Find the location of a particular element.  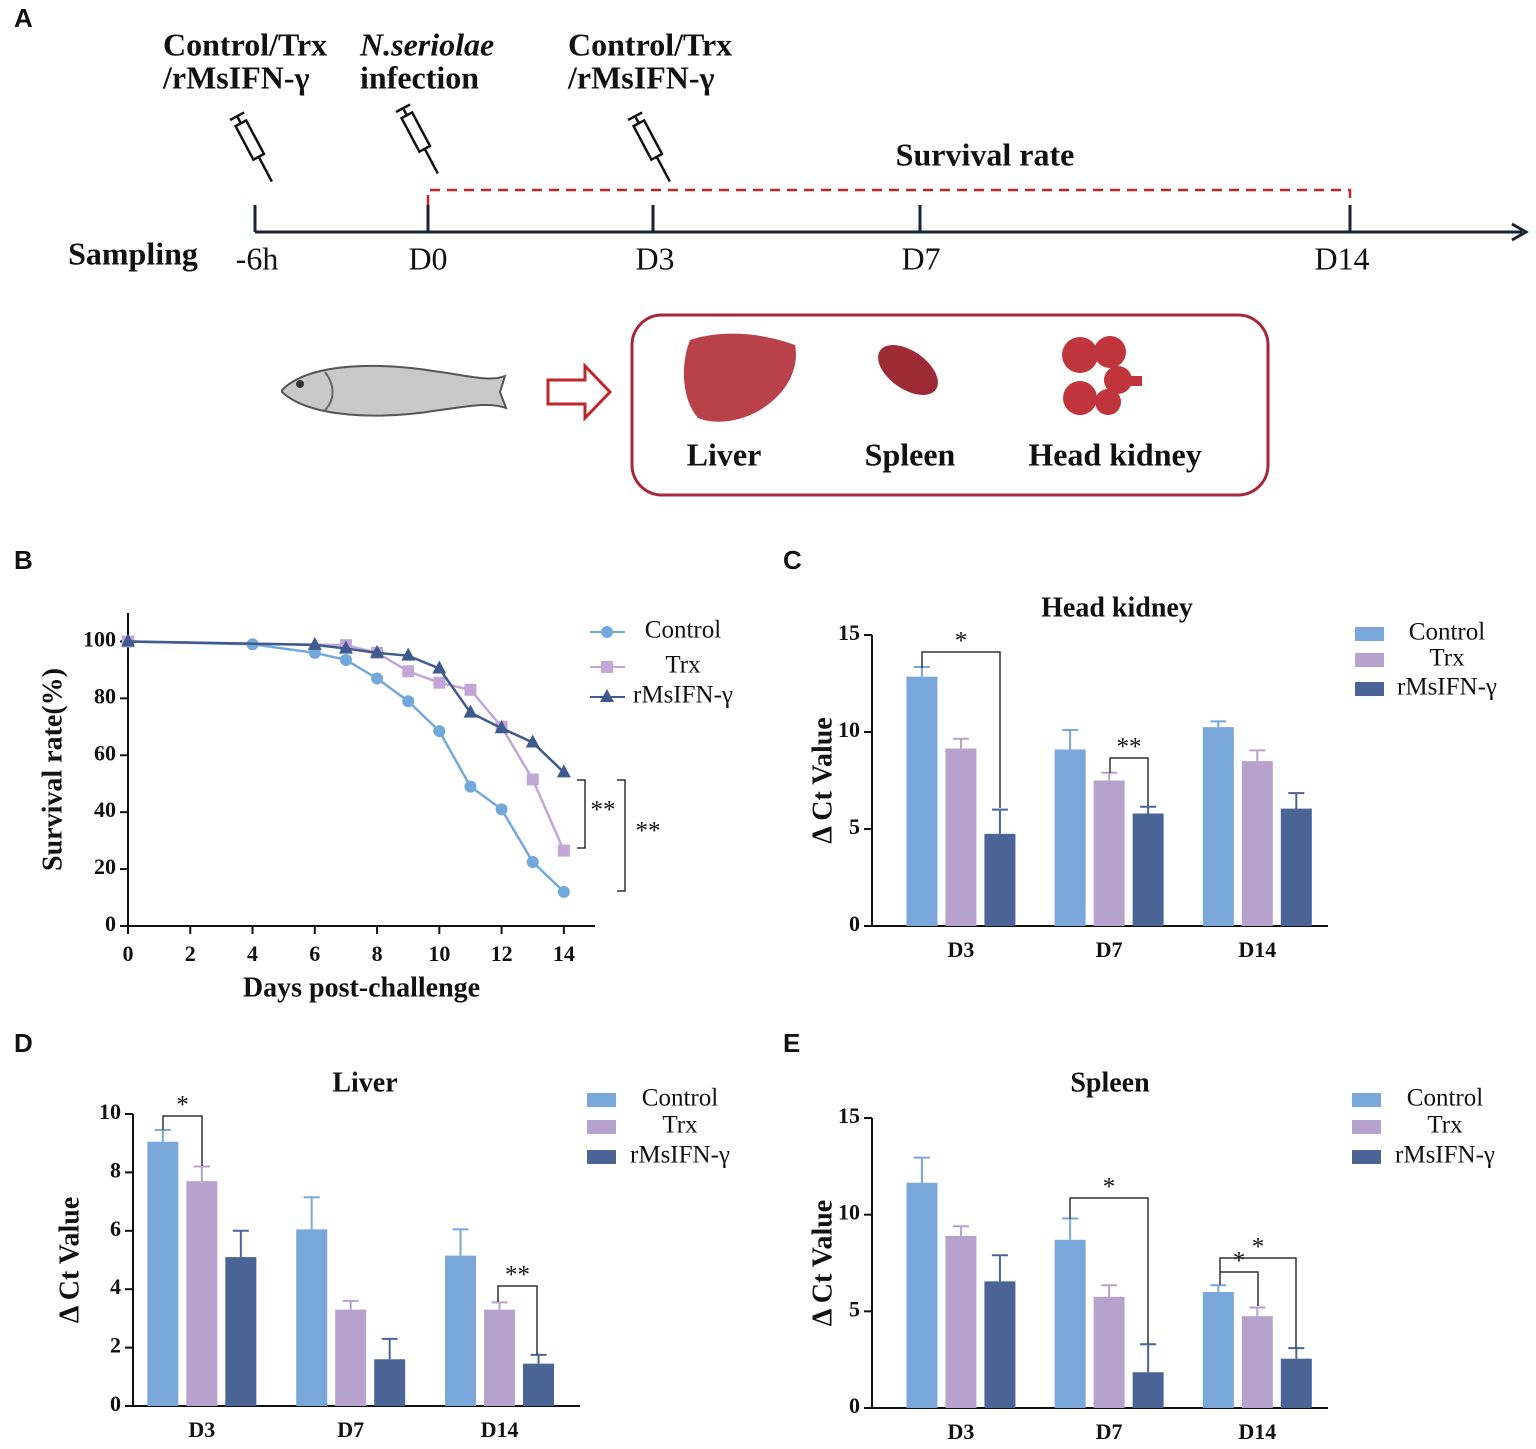

x-tick-label: 4 is located at coordinates (252, 953).